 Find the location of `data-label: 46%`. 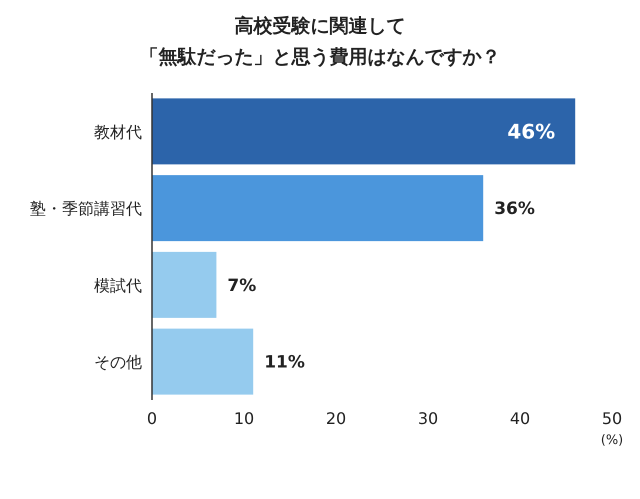

data-label: 46% is located at coordinates (531, 131).